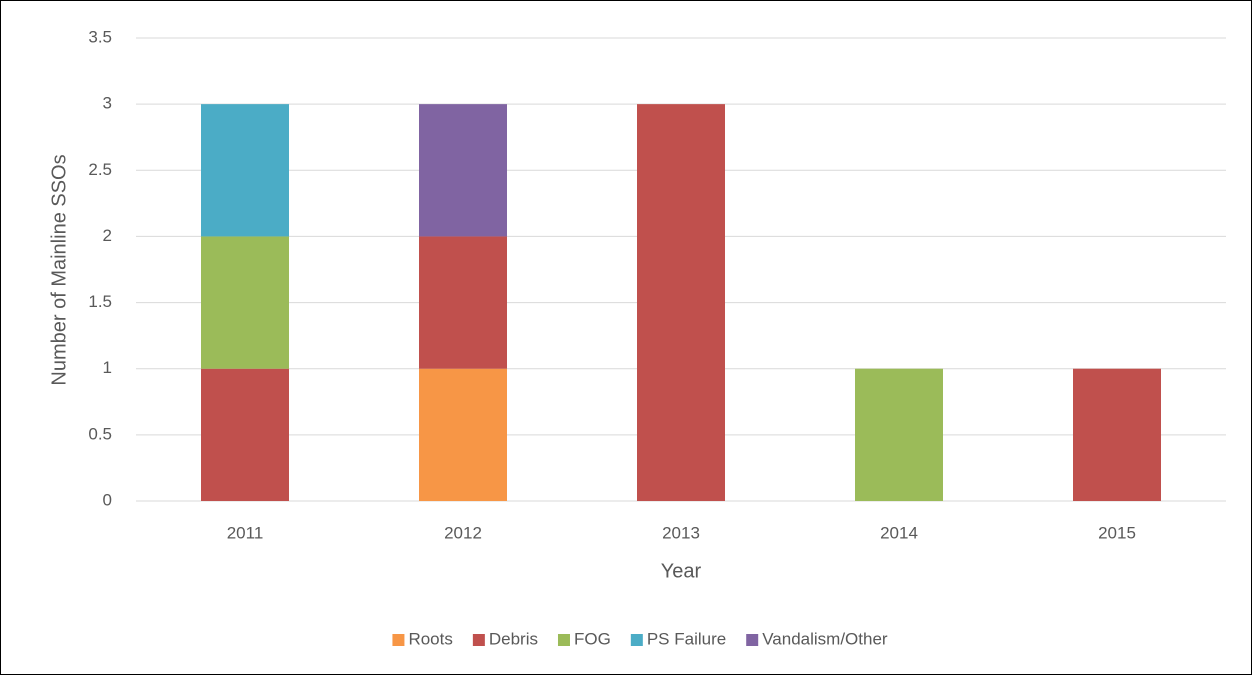  What do you see at coordinates (107, 367) in the screenshot?
I see `y-tick-label: 1` at bounding box center [107, 367].